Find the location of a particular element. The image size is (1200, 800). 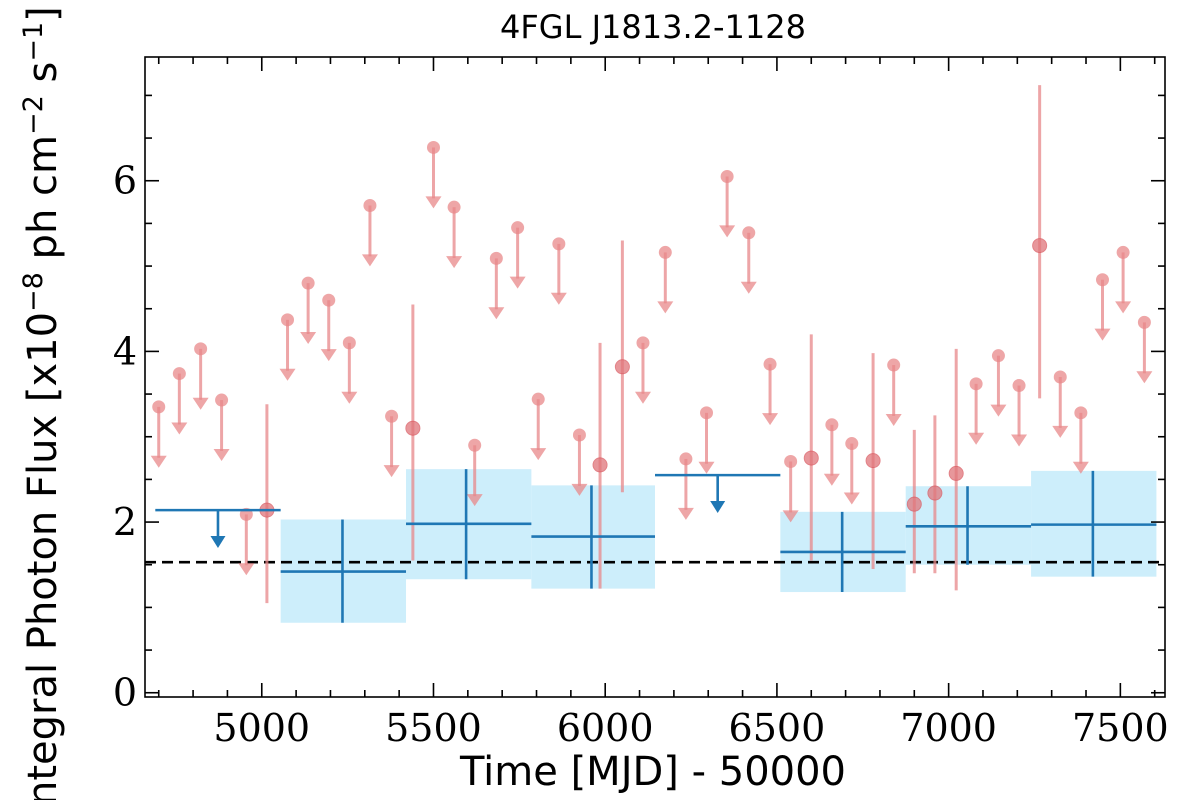

x-axis-label: Time [MJD] - 50000 is located at coordinates (652, 772).